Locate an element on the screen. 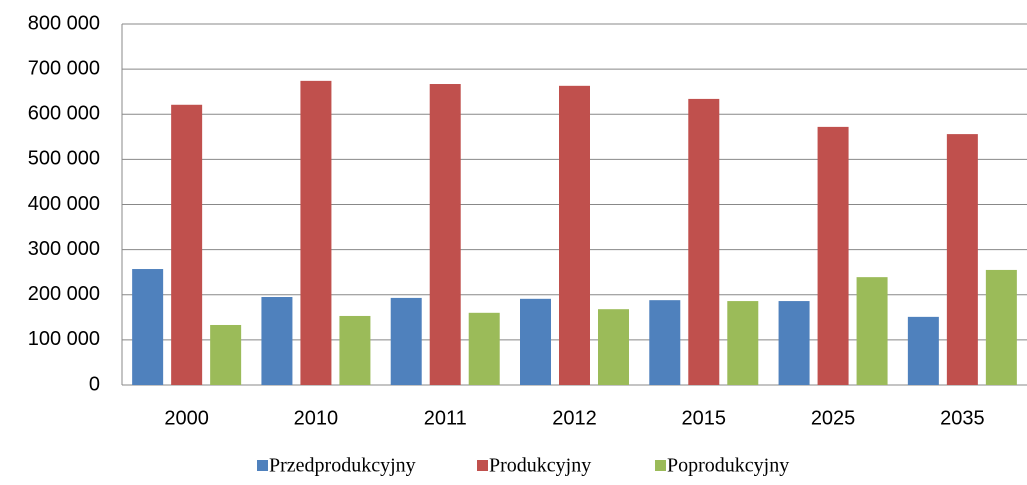  y-tick-label: 700 000 is located at coordinates (64, 68).